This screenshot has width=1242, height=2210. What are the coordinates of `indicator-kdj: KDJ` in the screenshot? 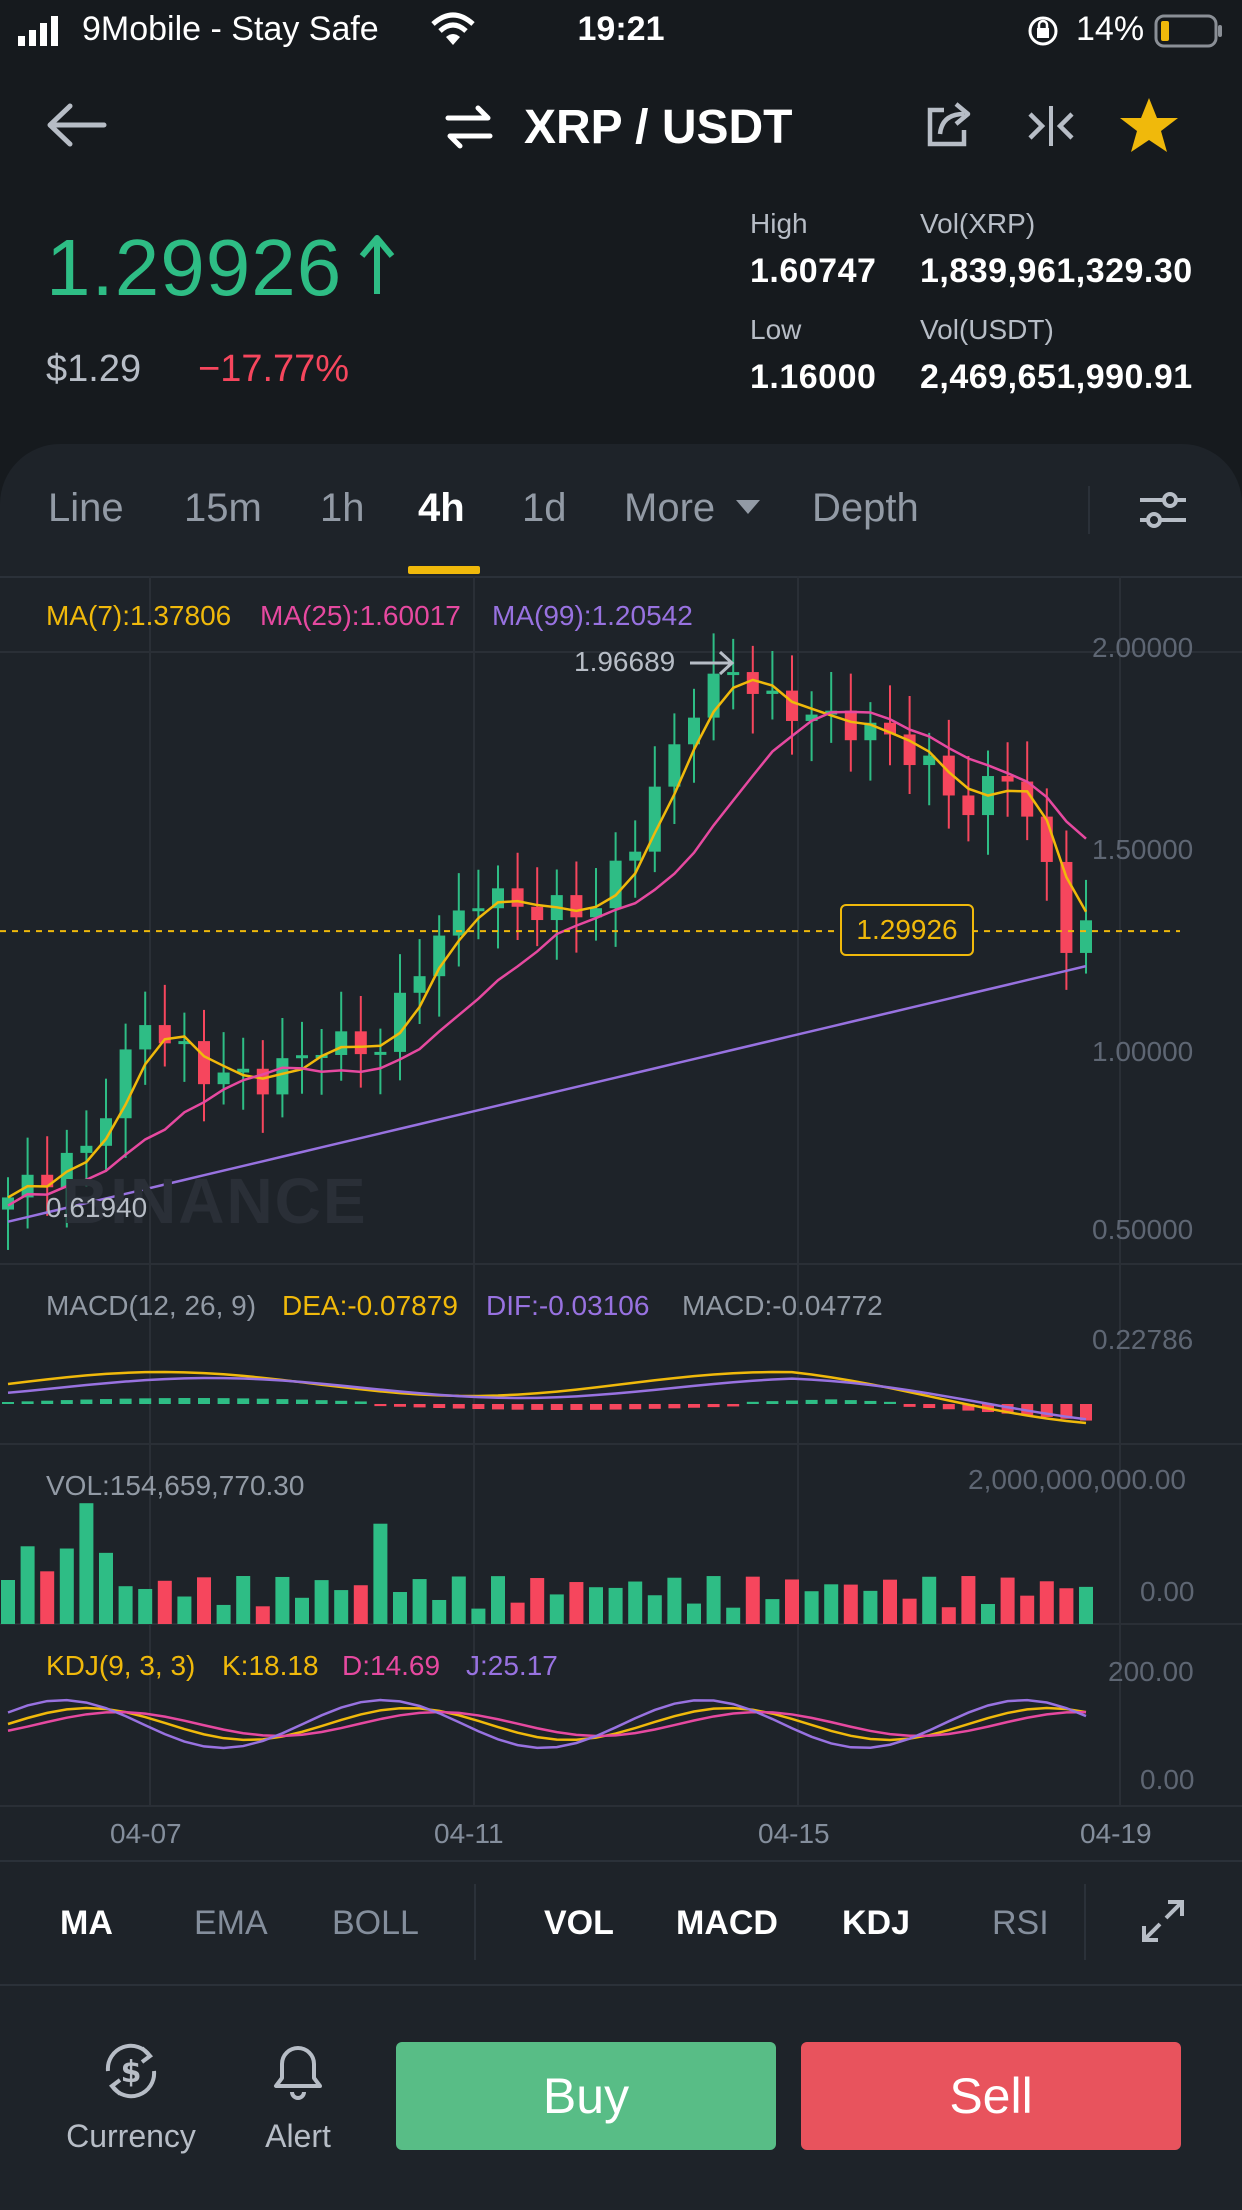 It's located at (876, 1923).